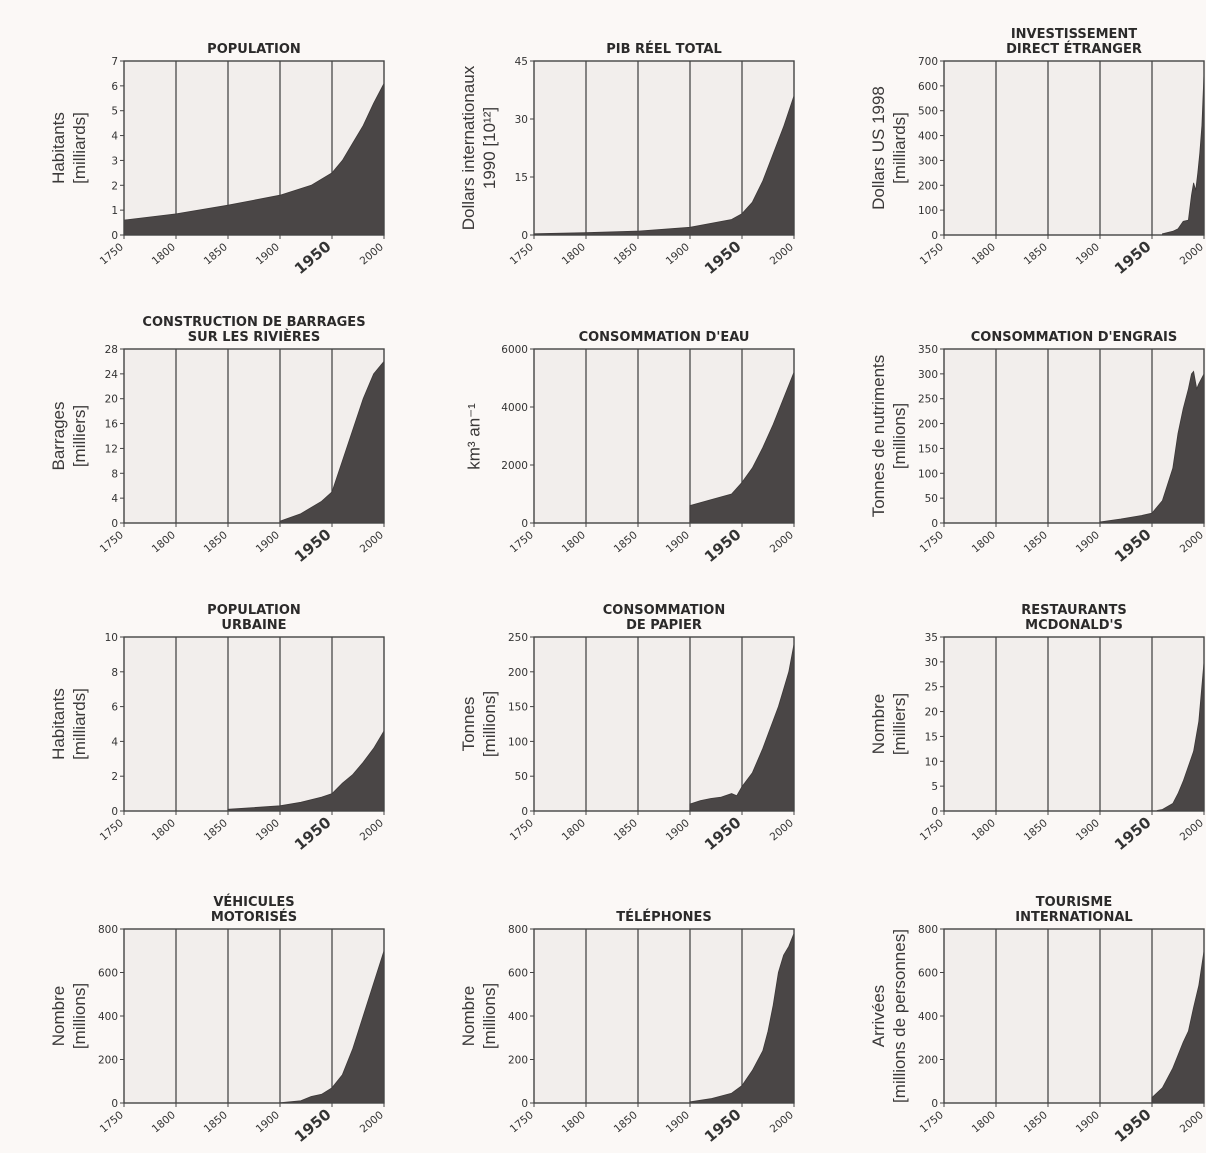 This screenshot has width=1206, height=1153. Describe the element at coordinates (114, 708) in the screenshot. I see `y-tick-label: 6` at that location.